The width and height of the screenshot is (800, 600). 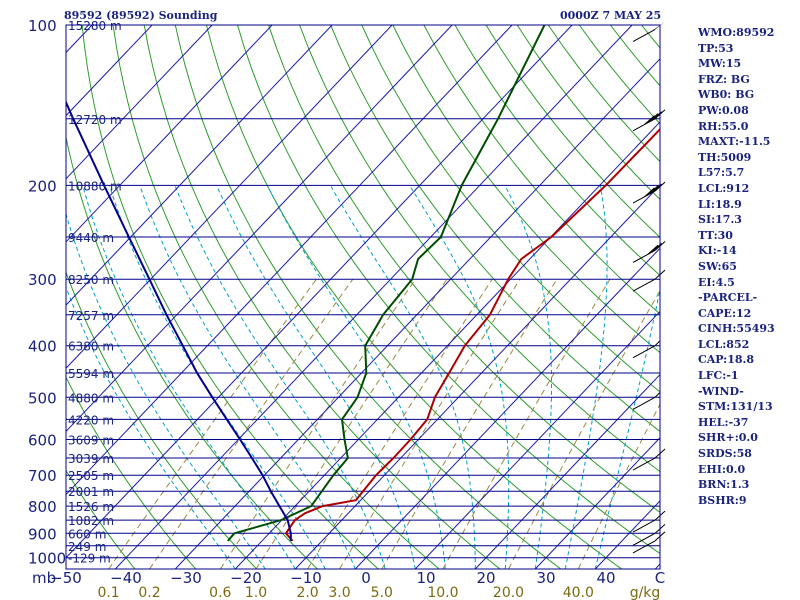 I want to click on height-label: 15280 m, so click(x=95, y=26).